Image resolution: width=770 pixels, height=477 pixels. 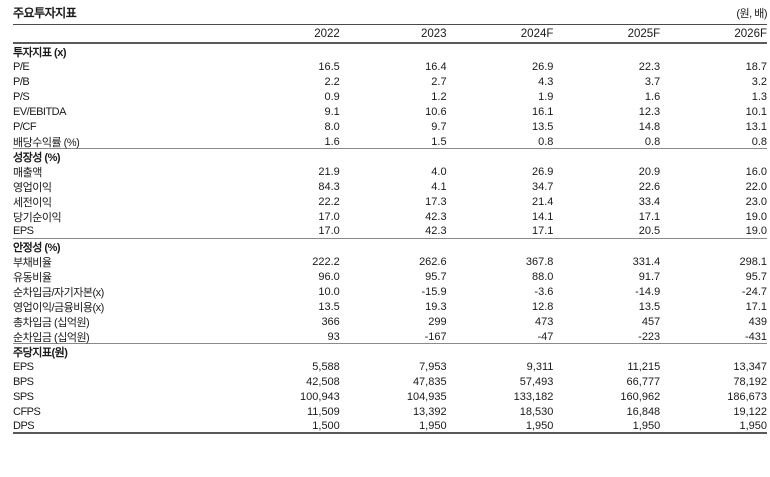 I want to click on row-label: 순차입금 (십억원), so click(x=51, y=338).